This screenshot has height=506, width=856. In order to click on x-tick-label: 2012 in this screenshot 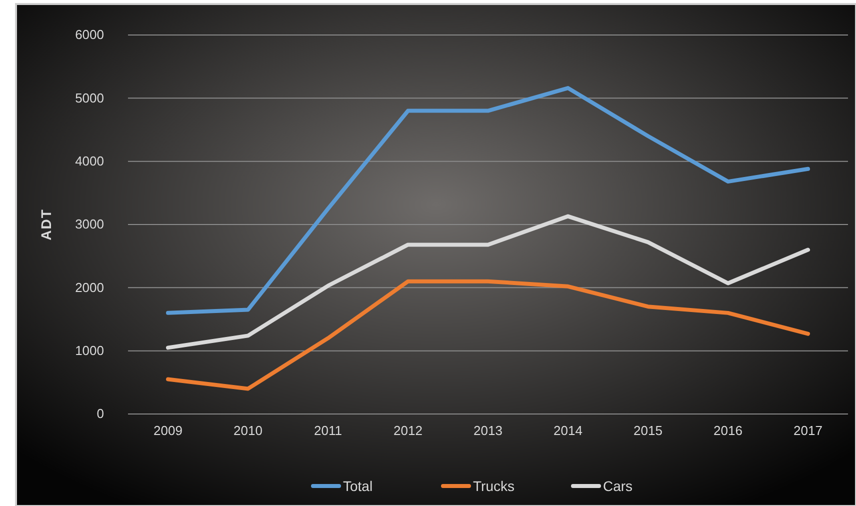, I will do `click(408, 430)`.